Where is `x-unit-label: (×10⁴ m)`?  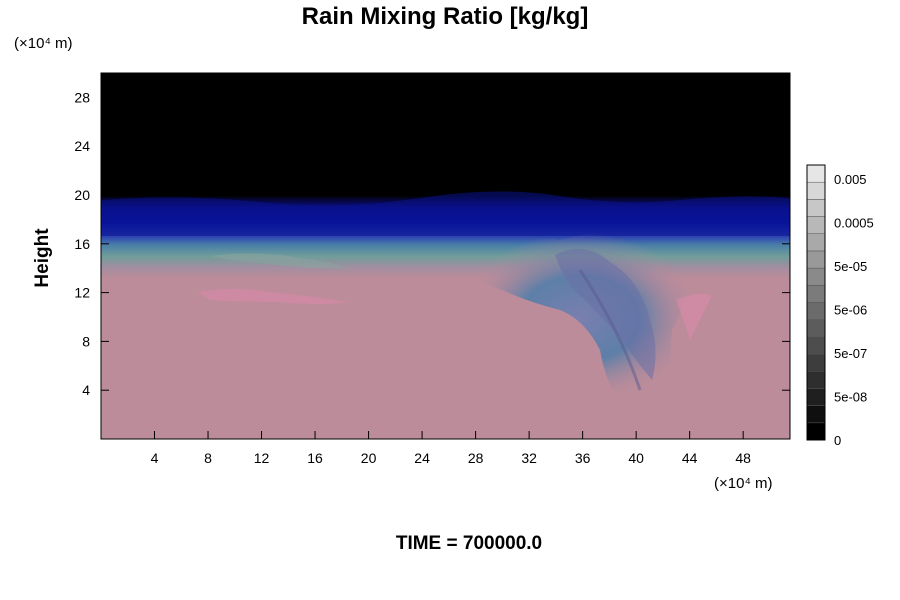 x-unit-label: (×10⁴ m) is located at coordinates (743, 483).